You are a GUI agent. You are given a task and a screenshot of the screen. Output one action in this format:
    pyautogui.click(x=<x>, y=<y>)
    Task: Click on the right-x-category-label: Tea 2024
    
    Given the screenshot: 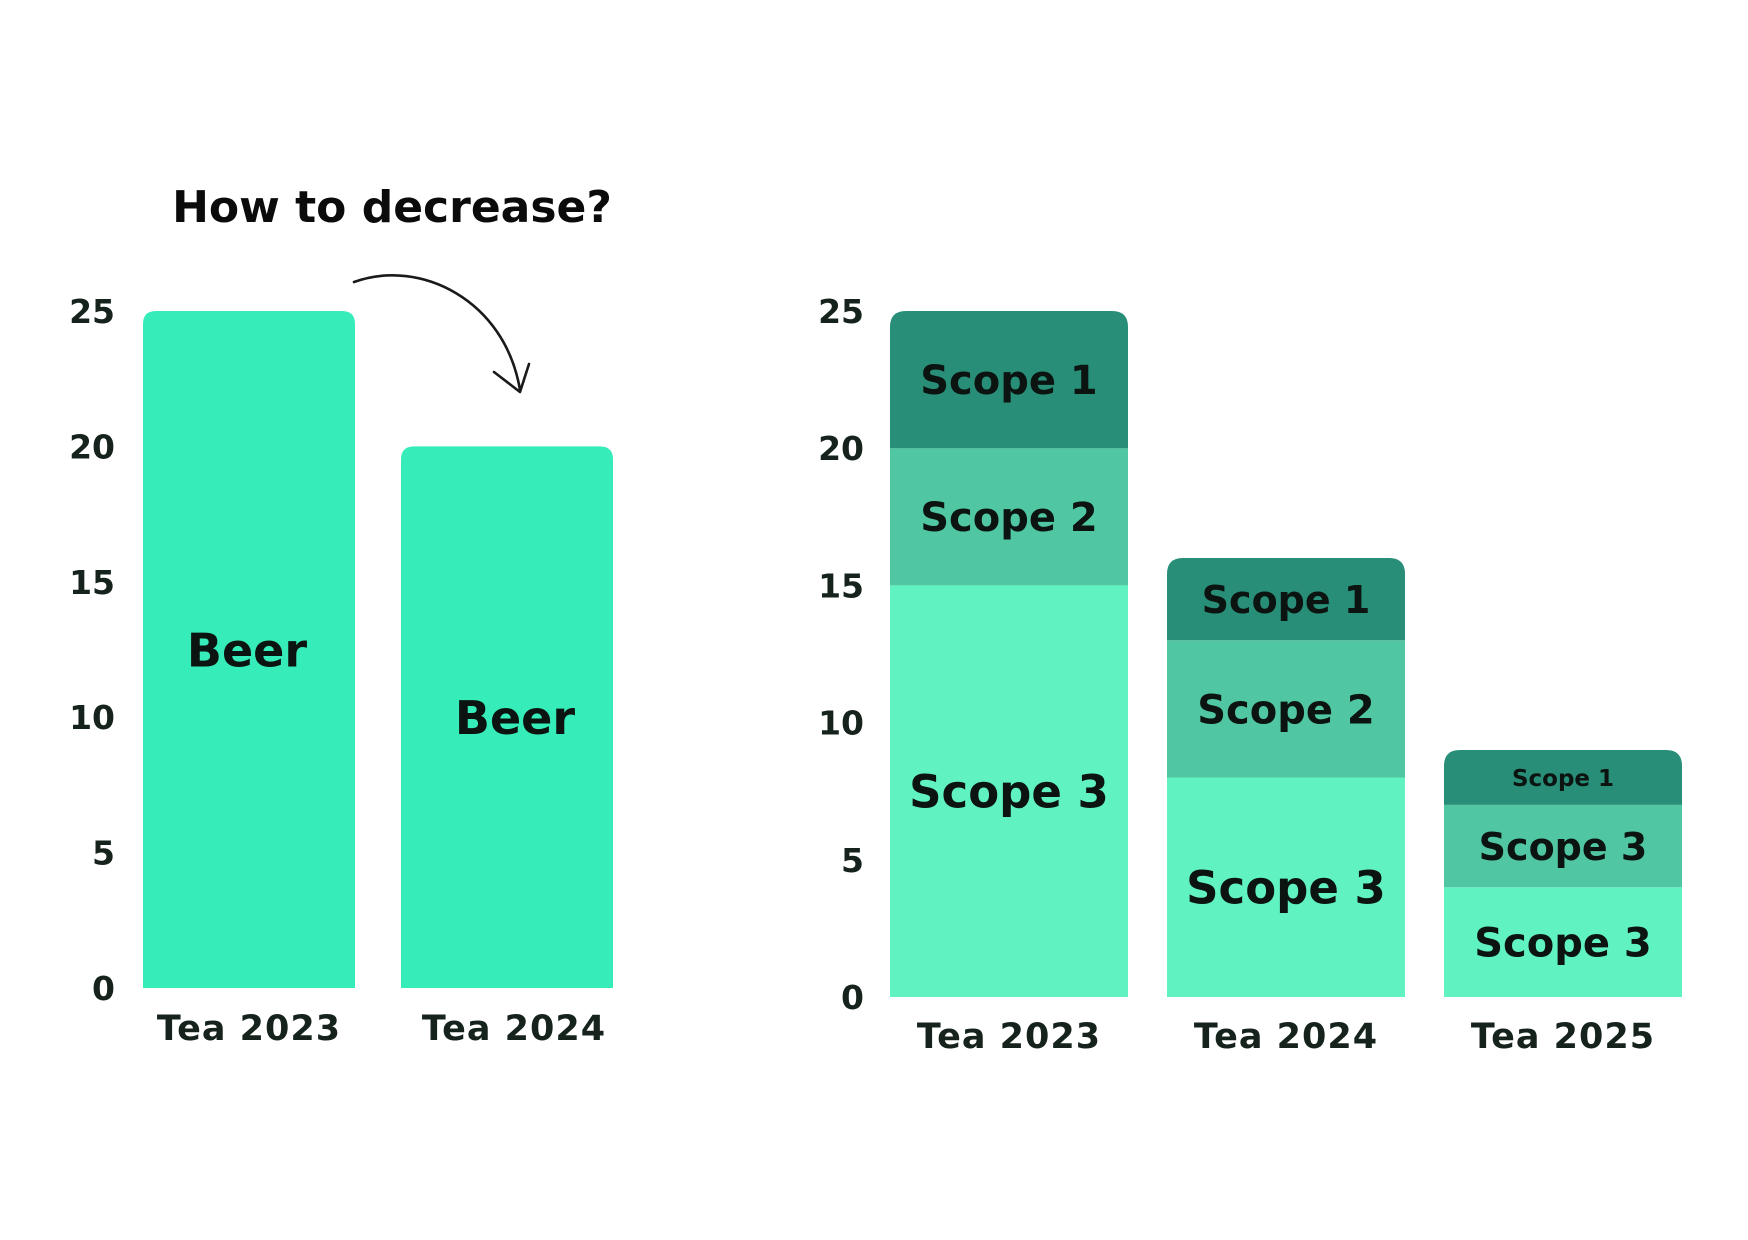 What is the action you would take?
    pyautogui.click(x=1286, y=1037)
    